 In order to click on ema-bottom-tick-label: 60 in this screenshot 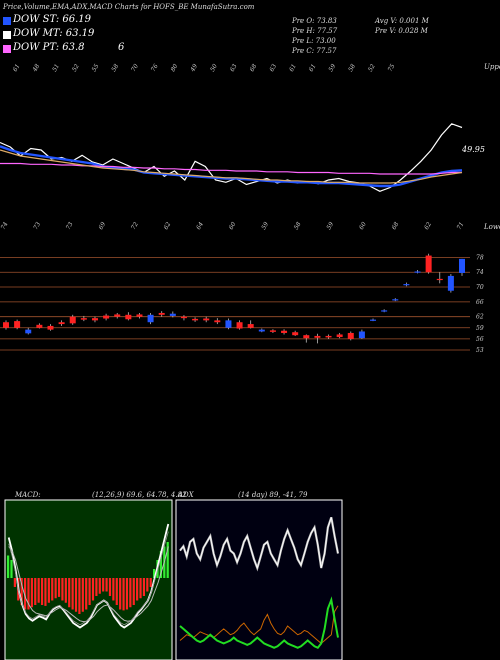, I will do `click(233, 226)`.